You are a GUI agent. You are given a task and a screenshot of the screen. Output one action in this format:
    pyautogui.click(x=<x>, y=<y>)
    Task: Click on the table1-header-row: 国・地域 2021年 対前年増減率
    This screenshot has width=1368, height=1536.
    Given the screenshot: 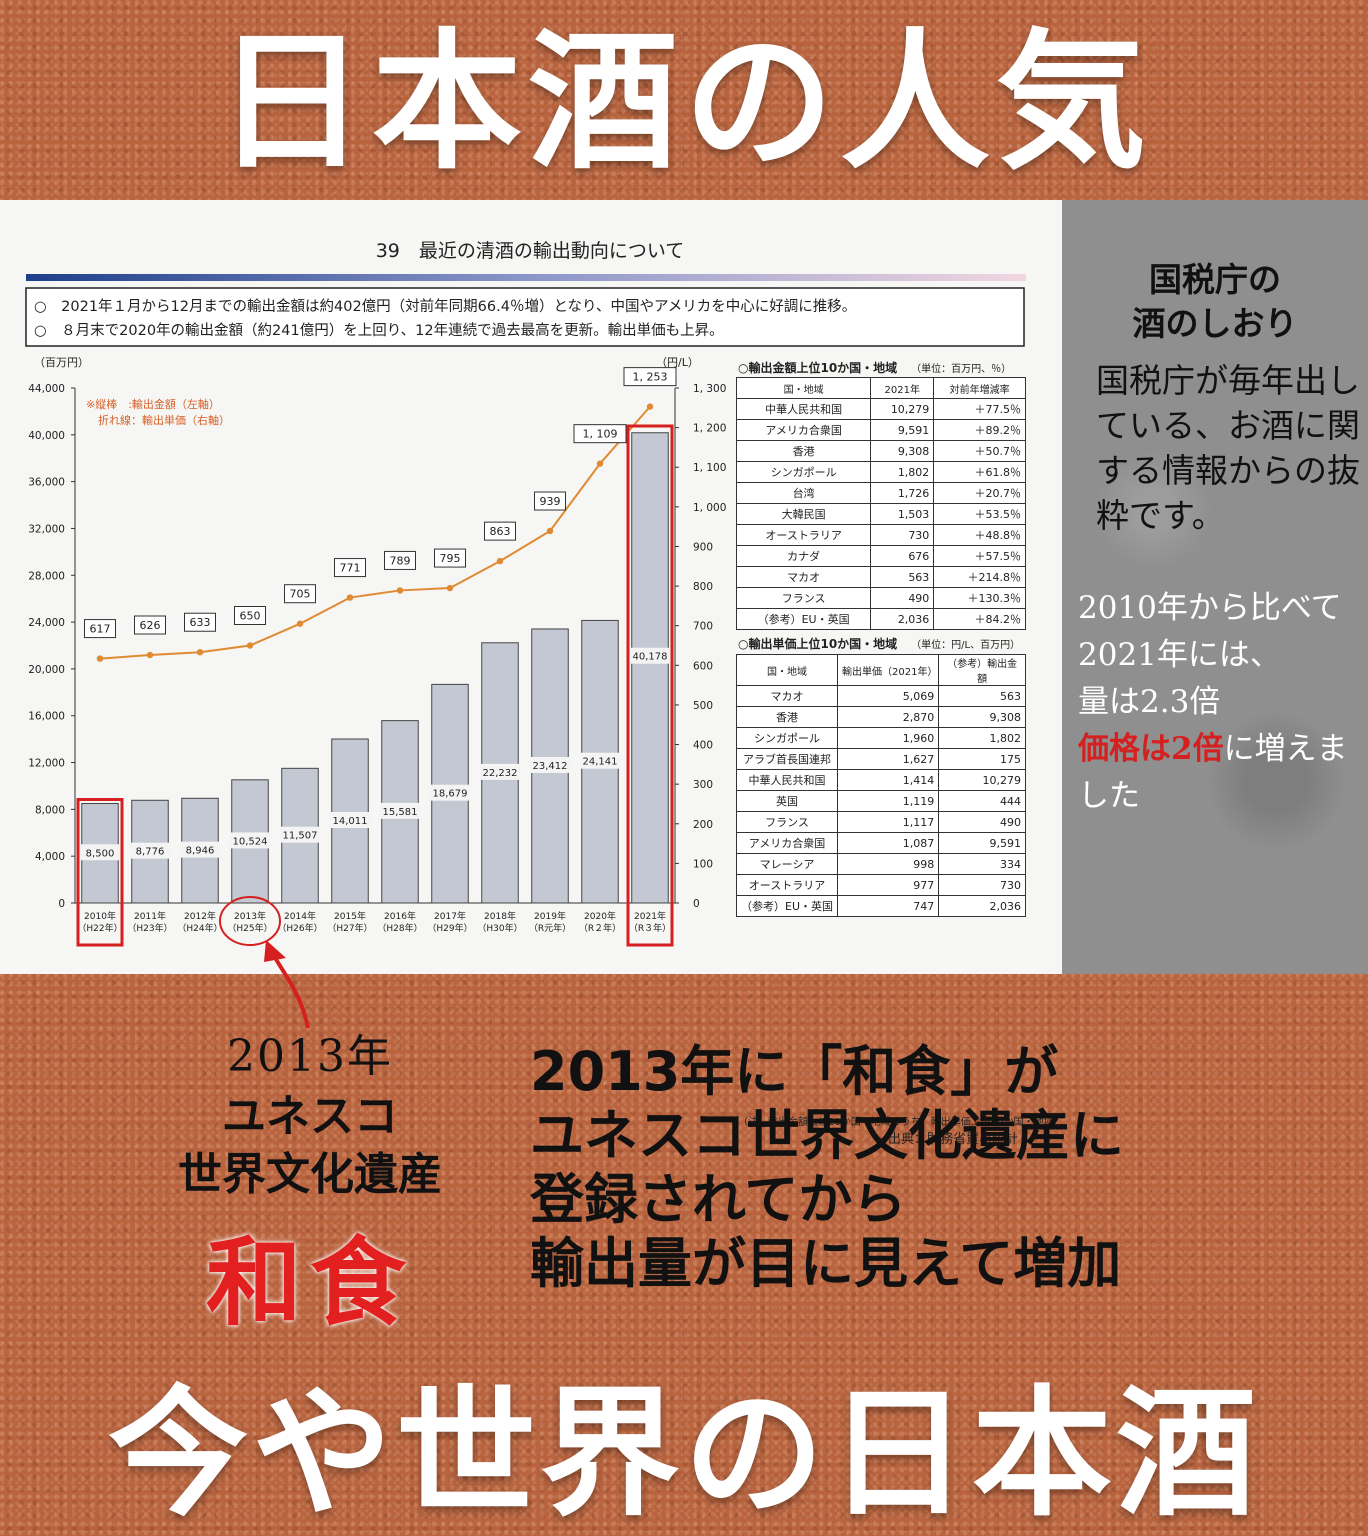 What is the action you would take?
    pyautogui.click(x=880, y=388)
    